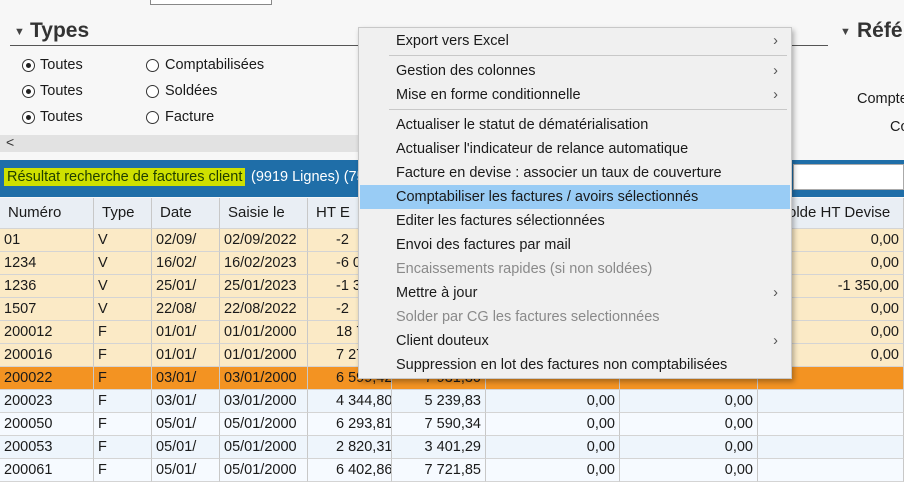 Image resolution: width=904 pixels, height=482 pixels. Describe the element at coordinates (47, 401) in the screenshot. I see `table-cell: 200023` at that location.